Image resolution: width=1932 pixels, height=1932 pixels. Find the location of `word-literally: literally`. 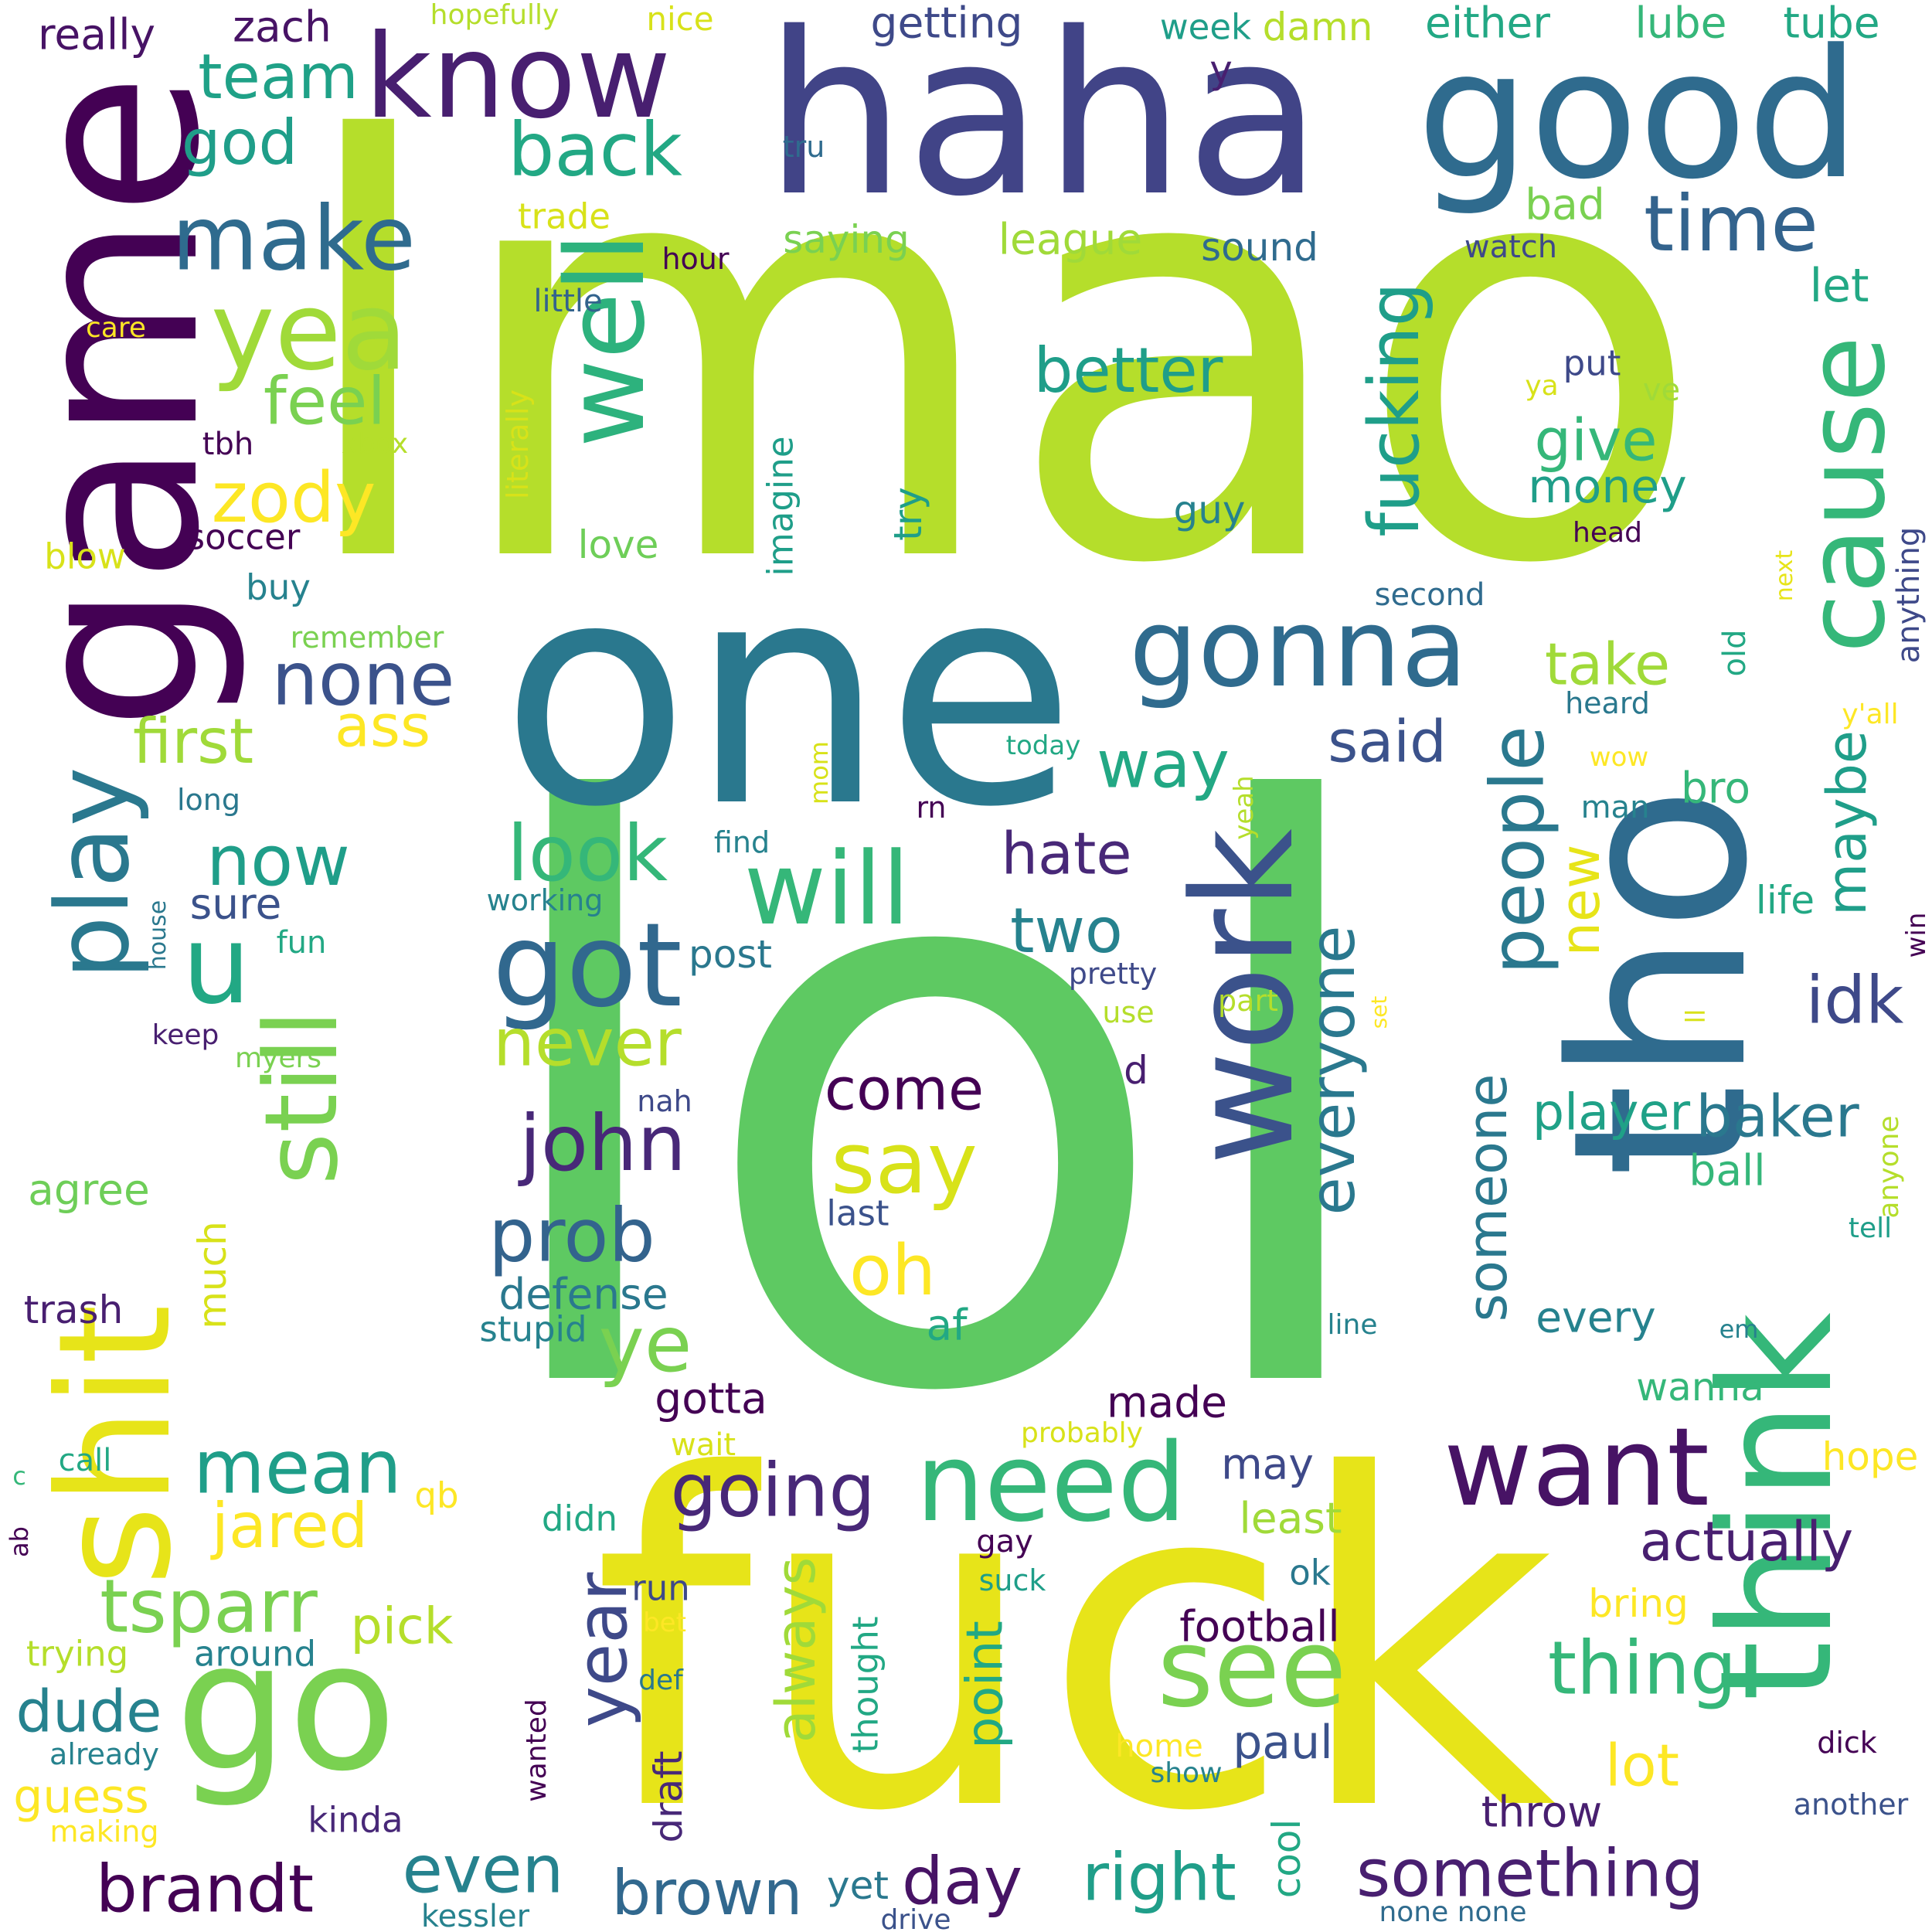

word-literally: literally is located at coordinates (518, 444).